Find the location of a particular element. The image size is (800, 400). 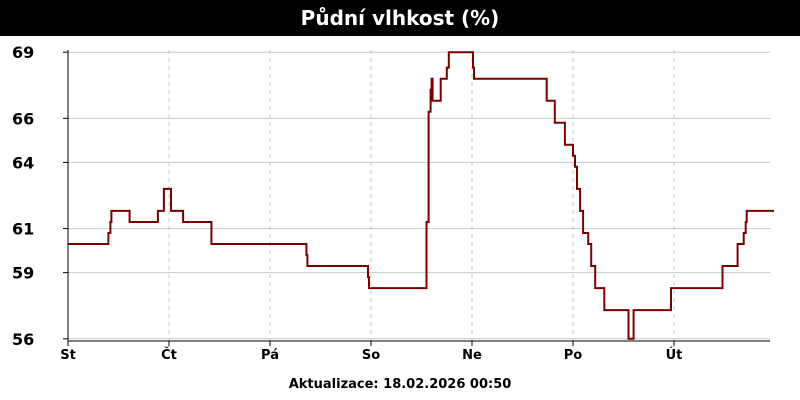

x-tick-label: So is located at coordinates (371, 355).